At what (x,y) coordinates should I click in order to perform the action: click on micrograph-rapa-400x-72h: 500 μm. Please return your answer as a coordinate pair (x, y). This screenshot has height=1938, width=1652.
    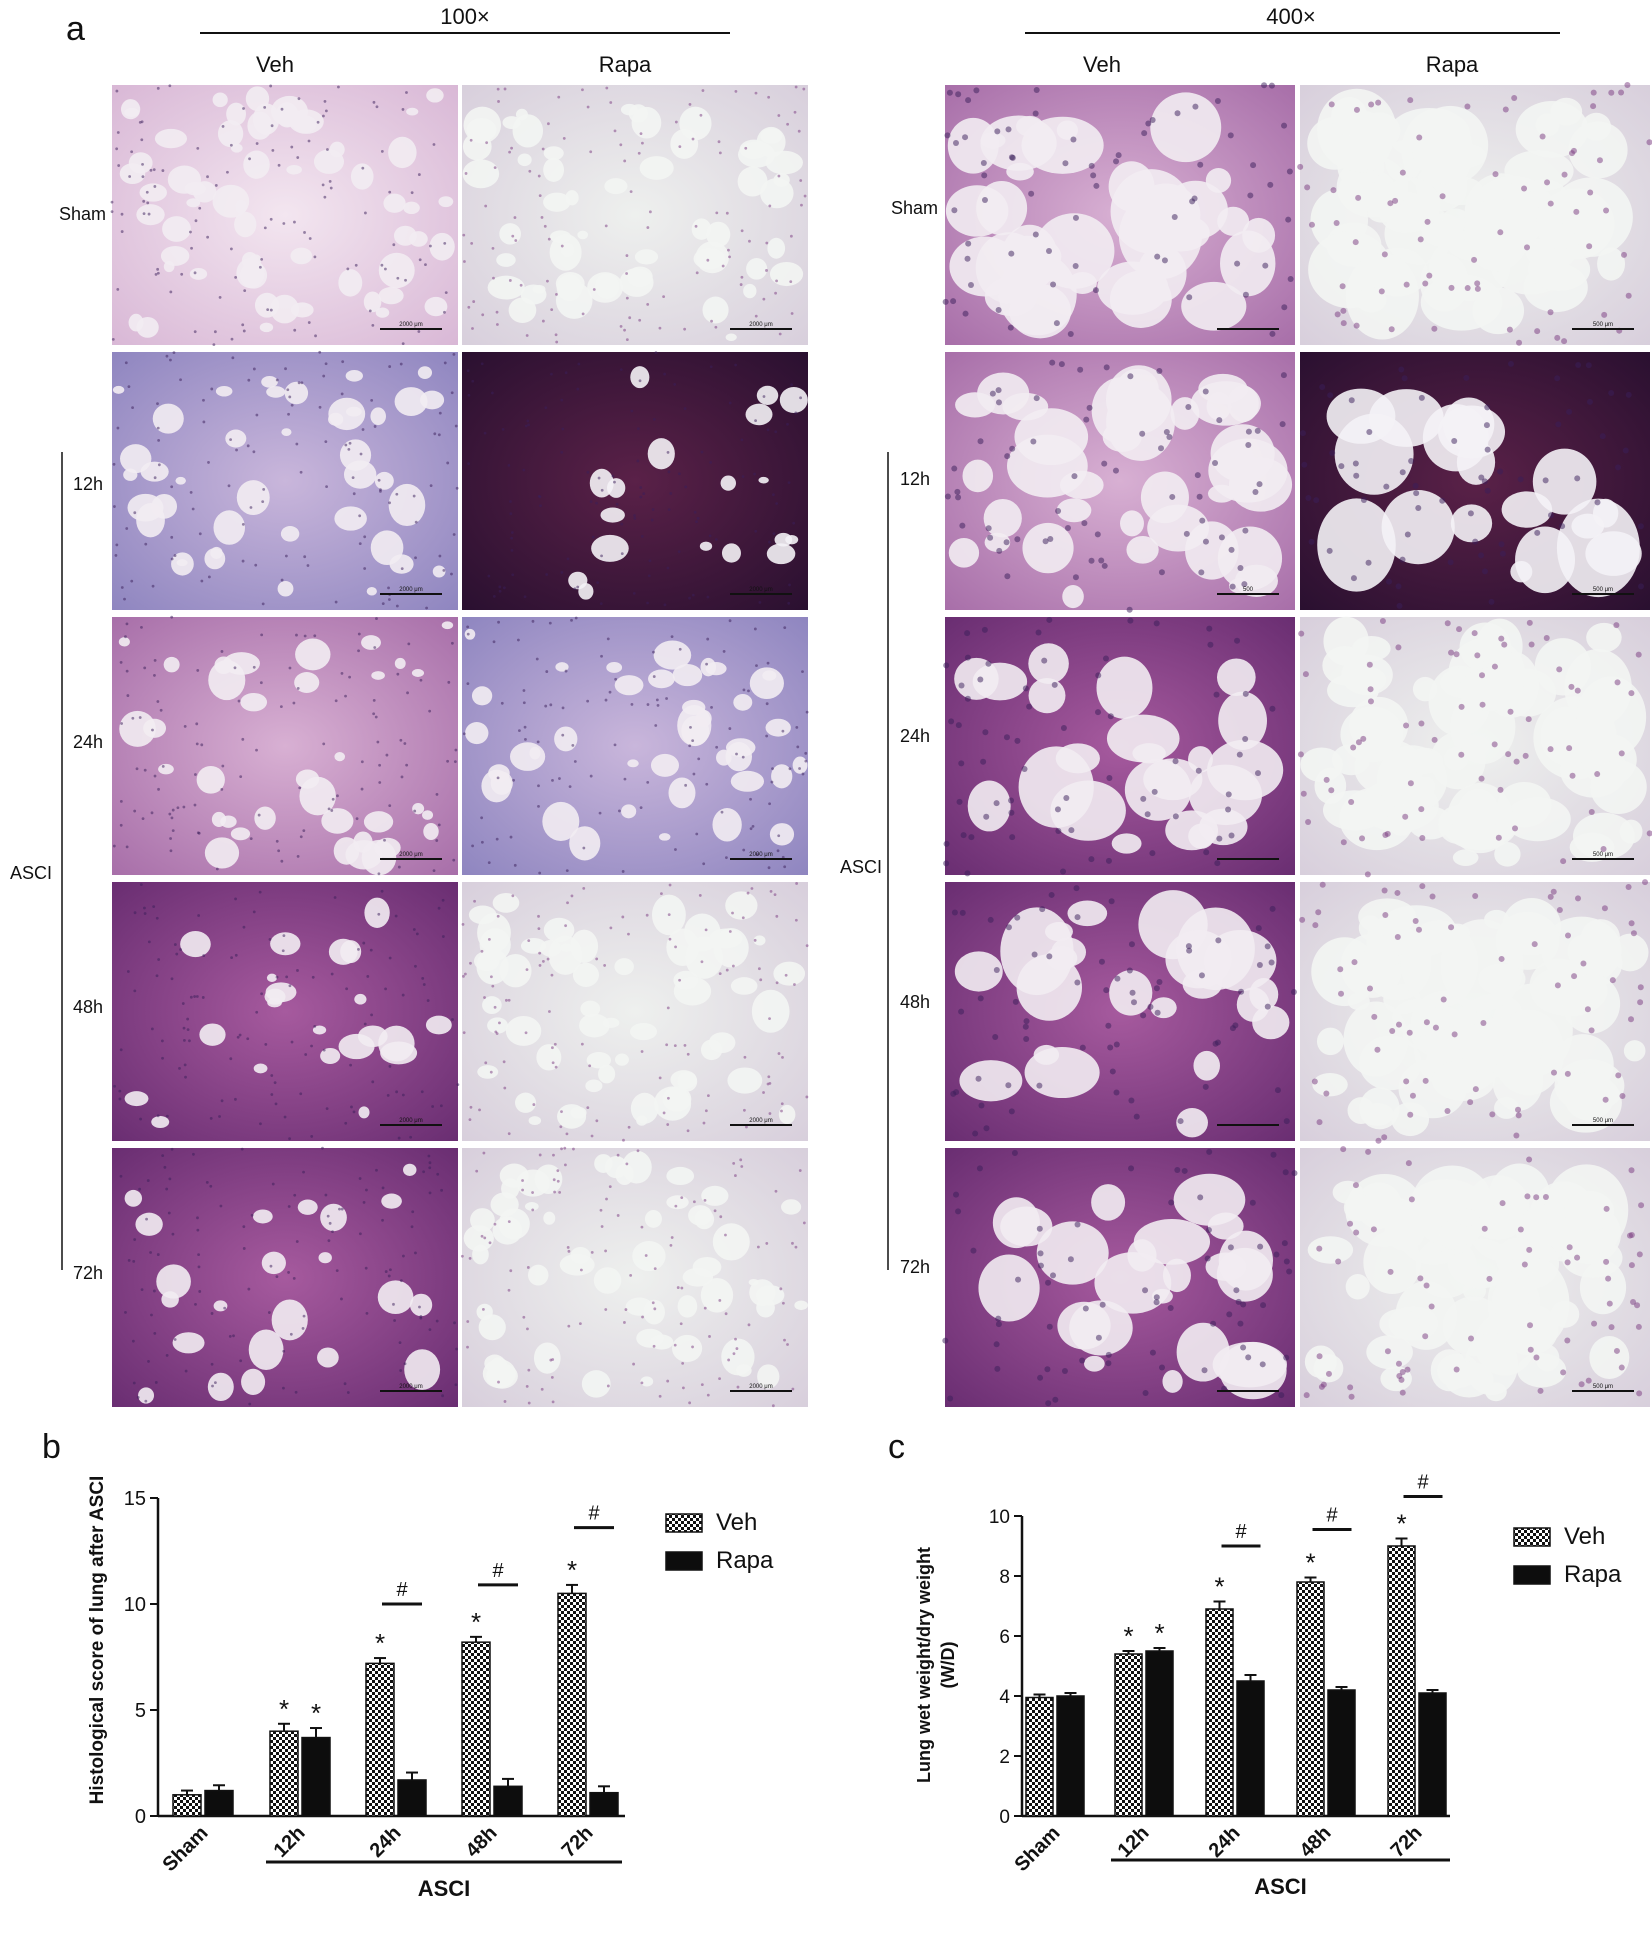
    Looking at the image, I should click on (1475, 1276).